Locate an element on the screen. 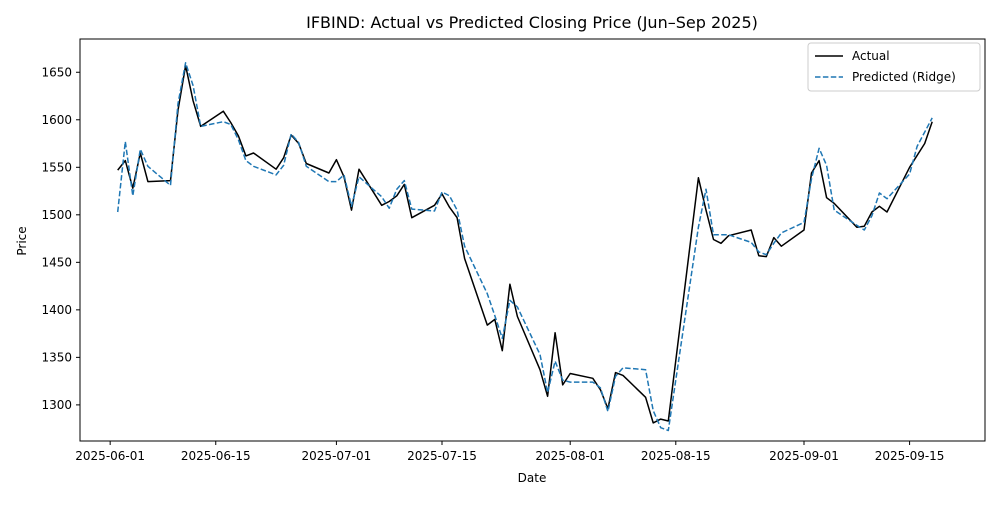  x-tick-label: 2025-07-01 is located at coordinates (337, 456).